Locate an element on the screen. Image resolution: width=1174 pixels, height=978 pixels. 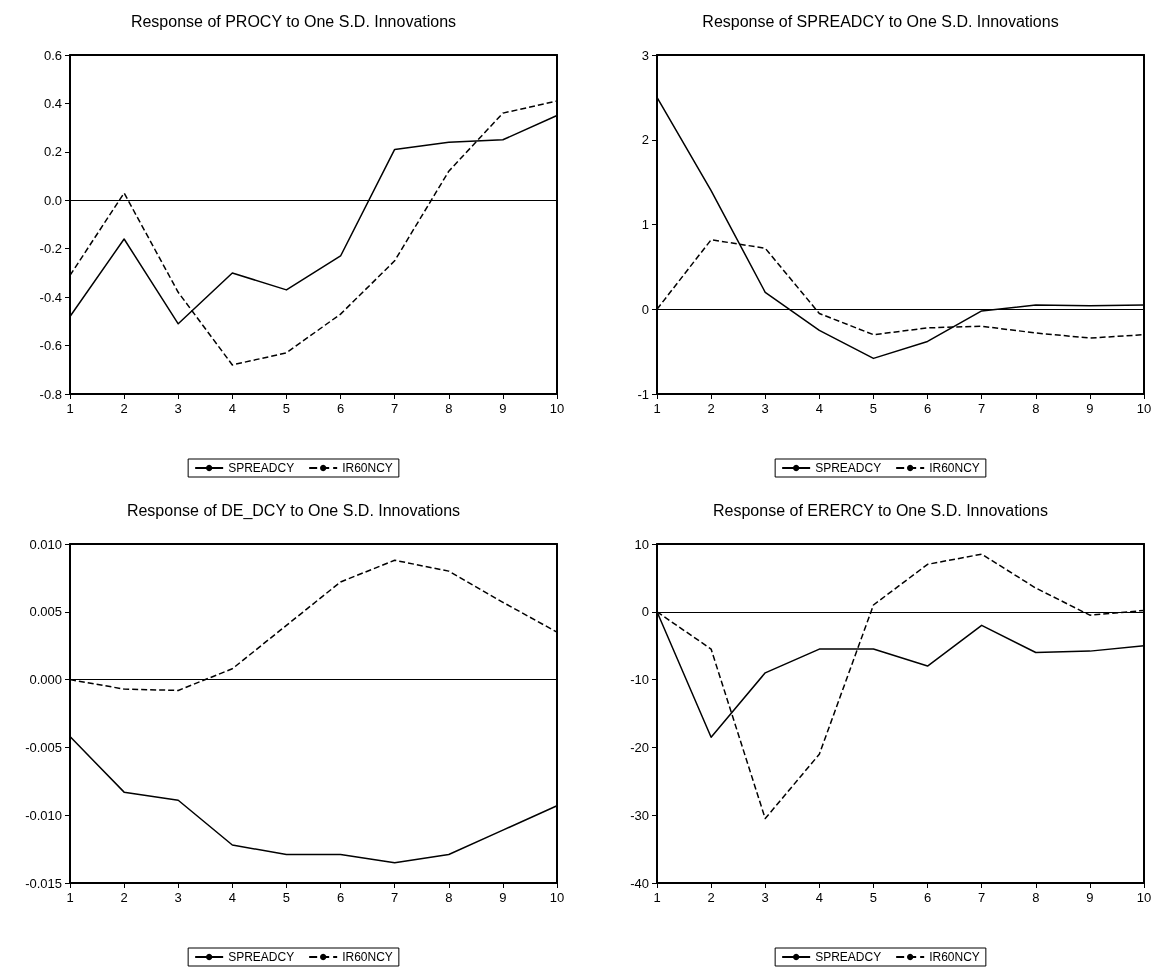
y-tick-label: -1 is located at coordinates (643, 394).